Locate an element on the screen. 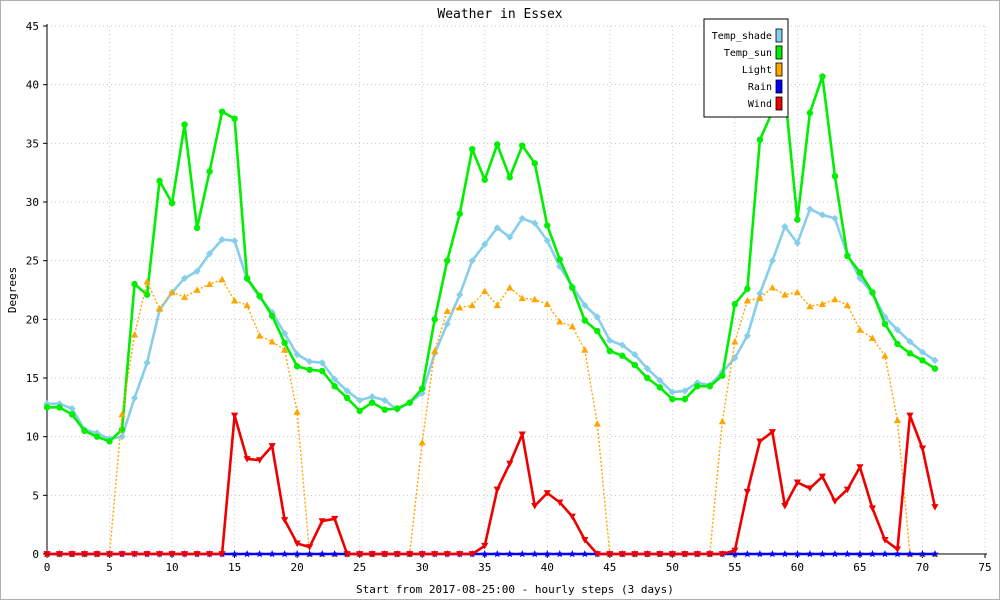 Image resolution: width=1000 pixels, height=600 pixels. x-tick-label: 25 is located at coordinates (359, 567).